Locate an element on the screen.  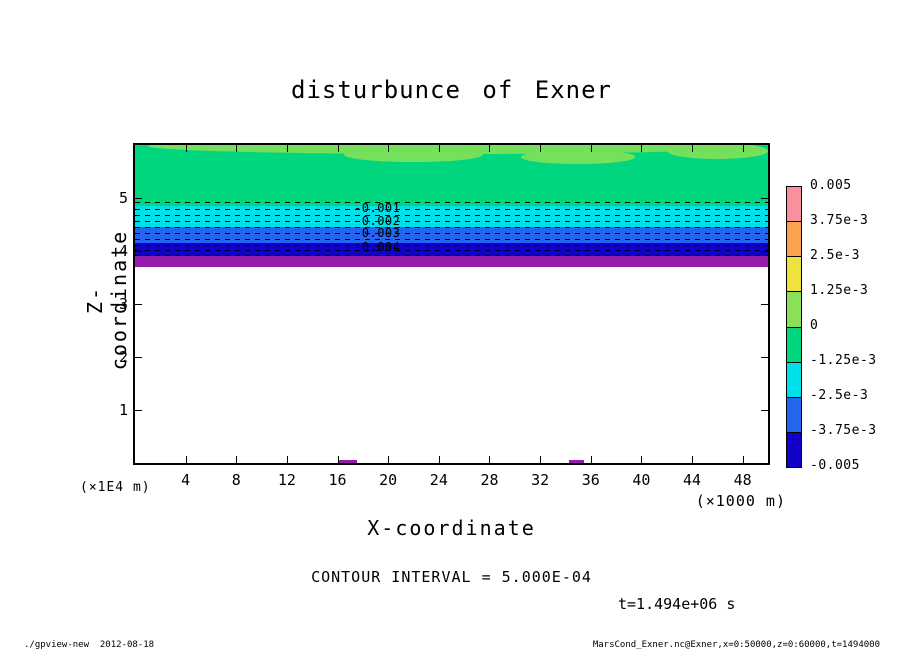
time-label: t=1.494e+06 s is located at coordinates (677, 604).